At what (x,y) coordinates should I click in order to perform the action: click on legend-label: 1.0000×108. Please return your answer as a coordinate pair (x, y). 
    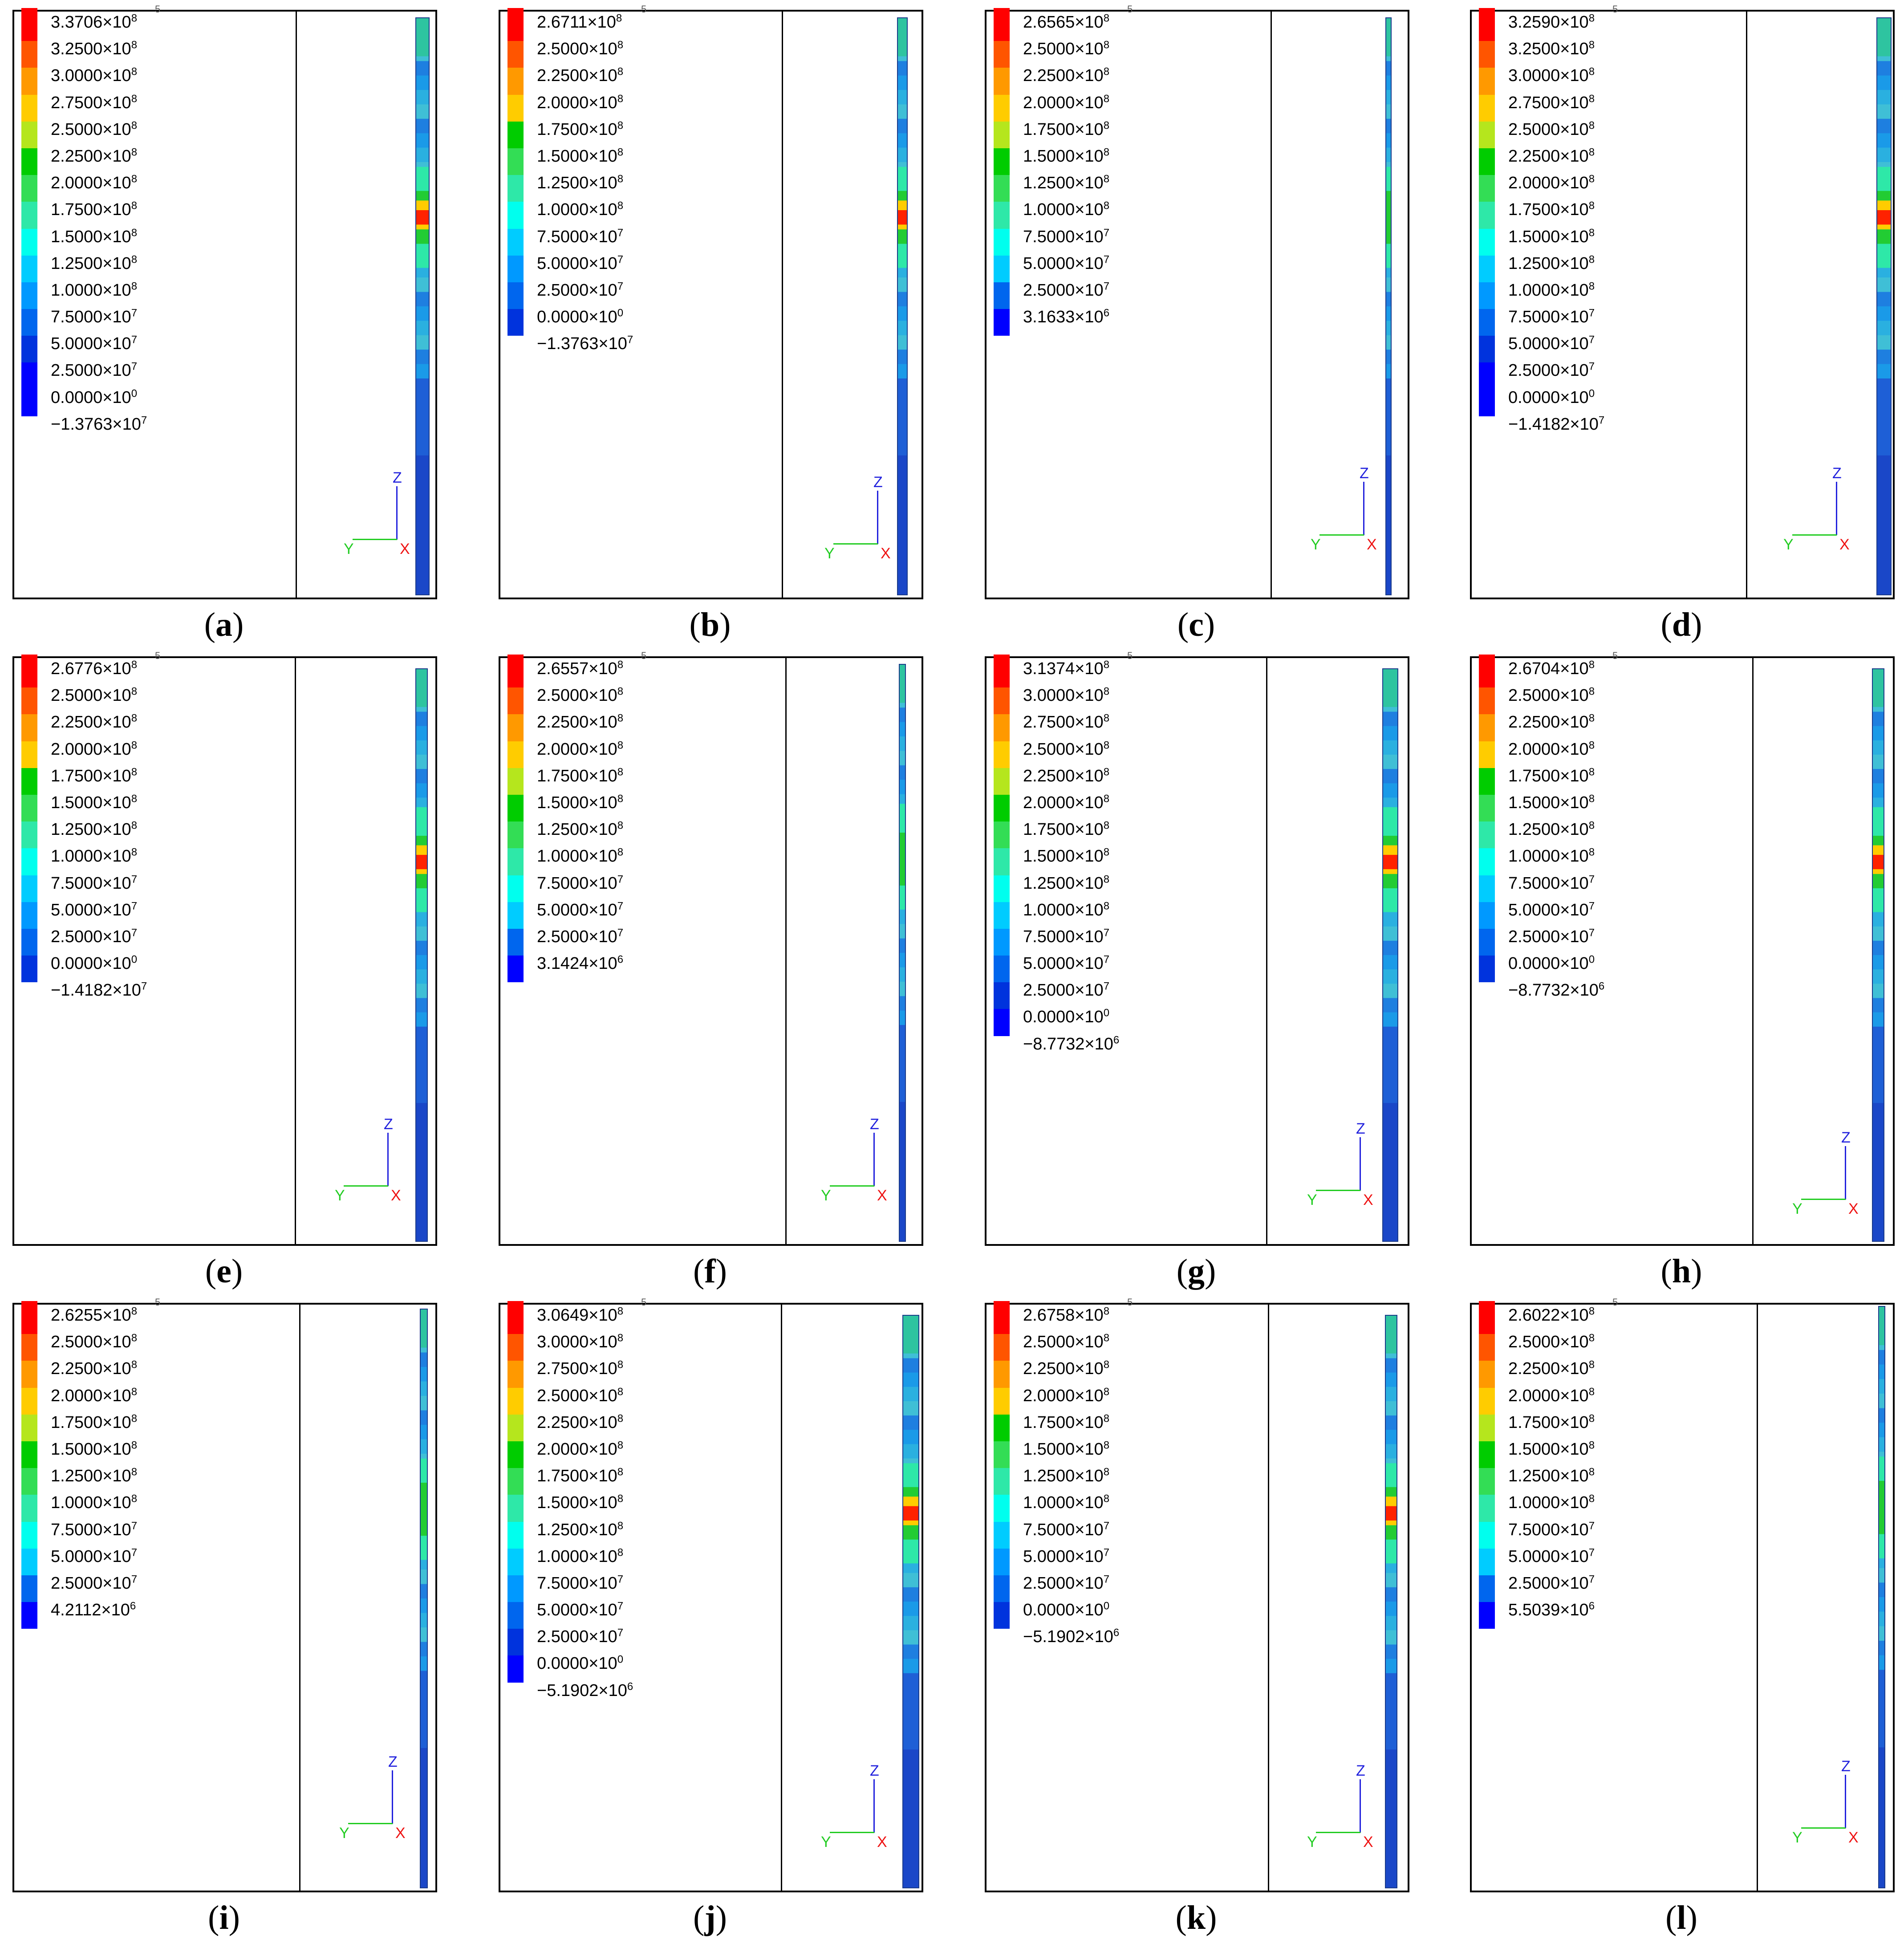
    Looking at the image, I should click on (1551, 1503).